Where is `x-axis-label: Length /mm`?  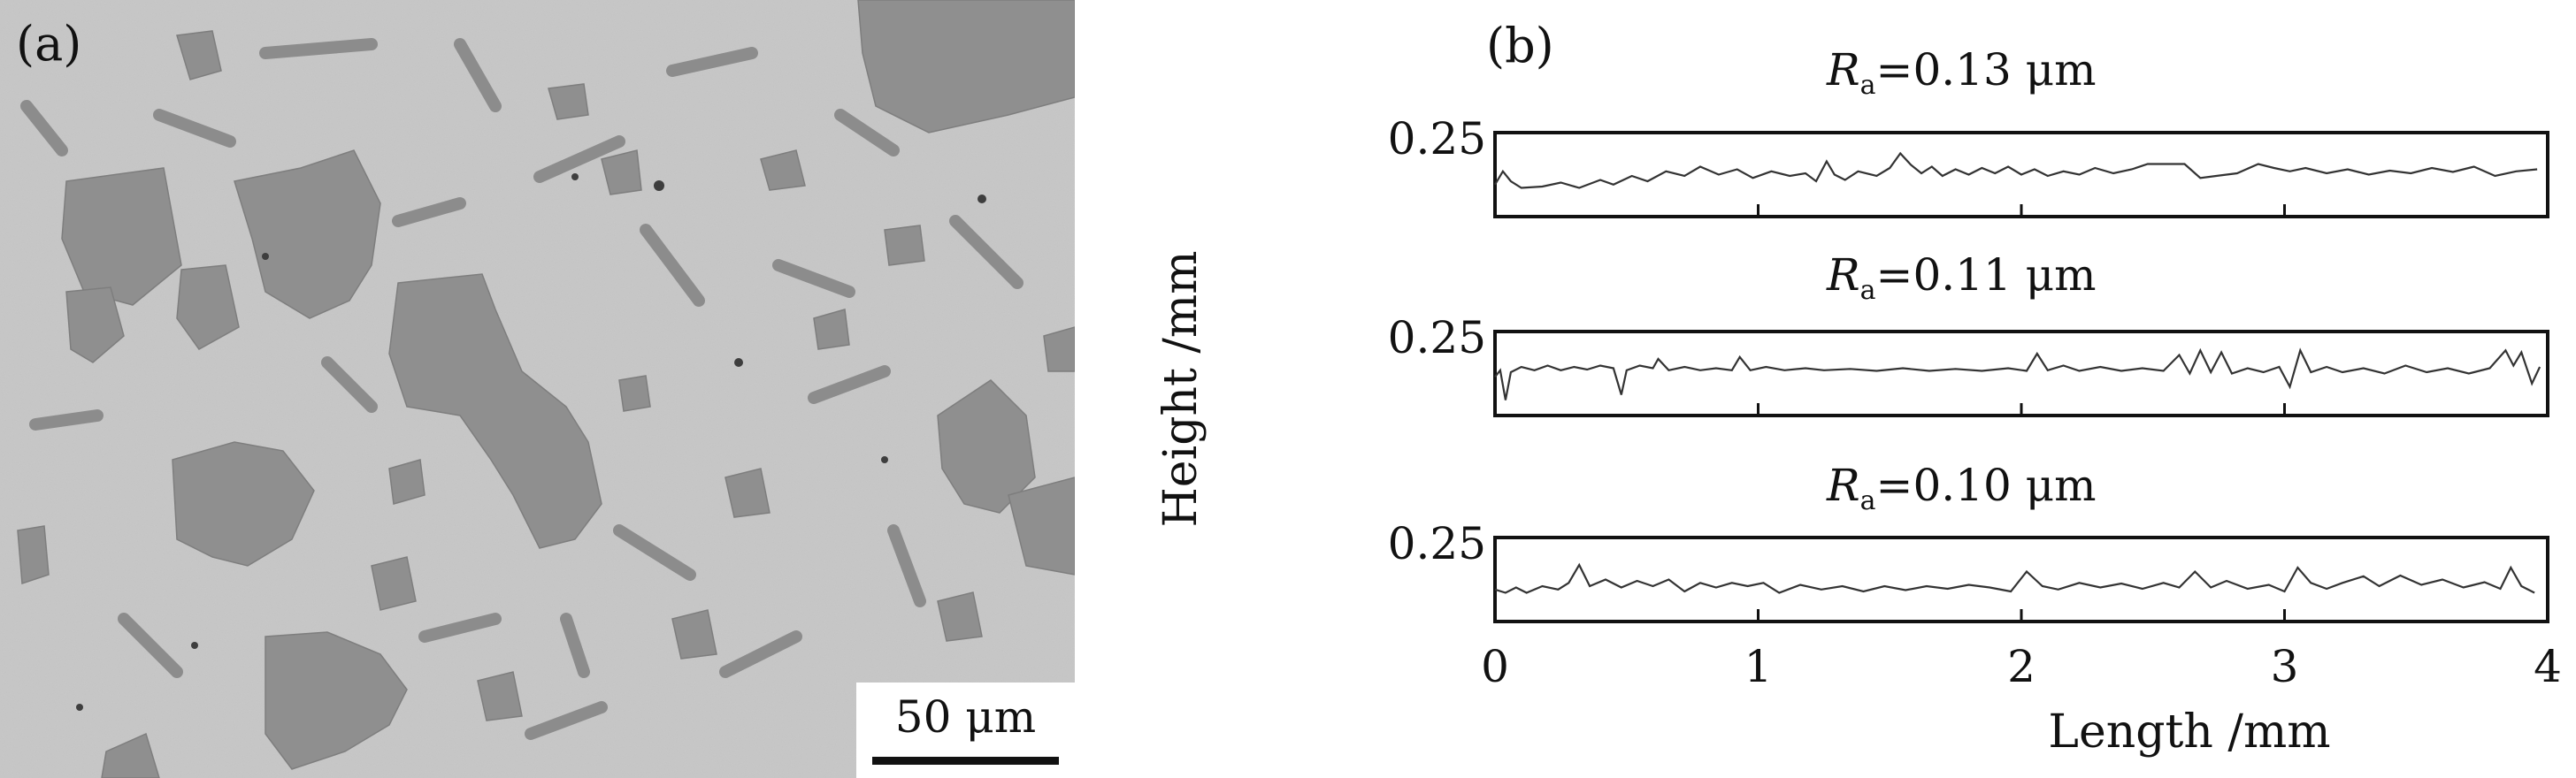
x-axis-label: Length /mm is located at coordinates (2189, 732).